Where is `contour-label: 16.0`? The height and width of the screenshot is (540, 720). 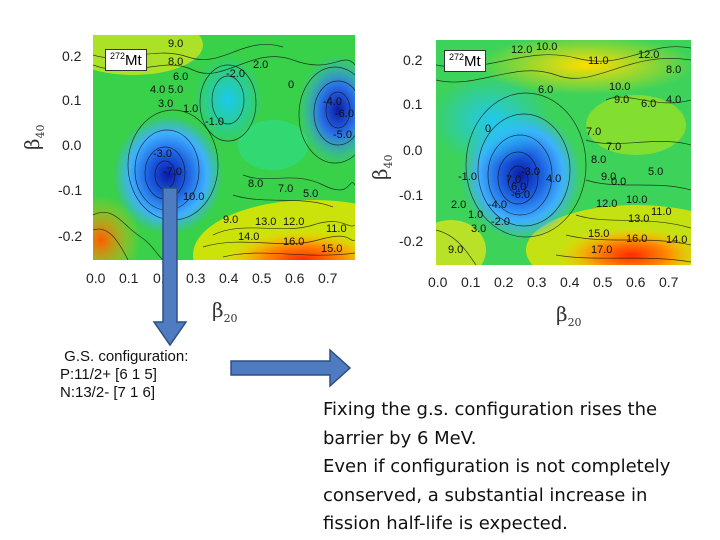 contour-label: 16.0 is located at coordinates (636, 239).